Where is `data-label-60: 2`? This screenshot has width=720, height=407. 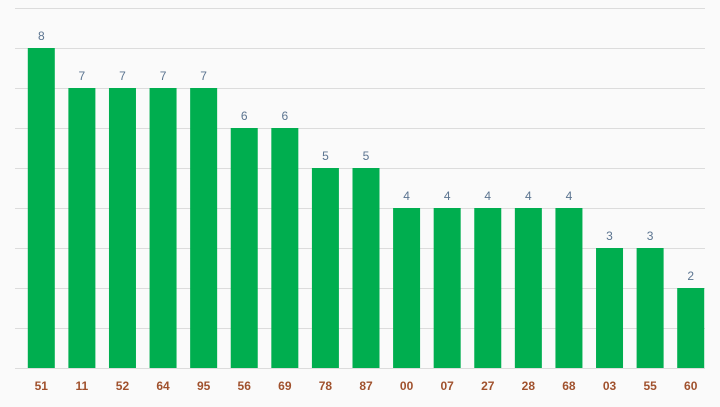 data-label-60: 2 is located at coordinates (690, 276).